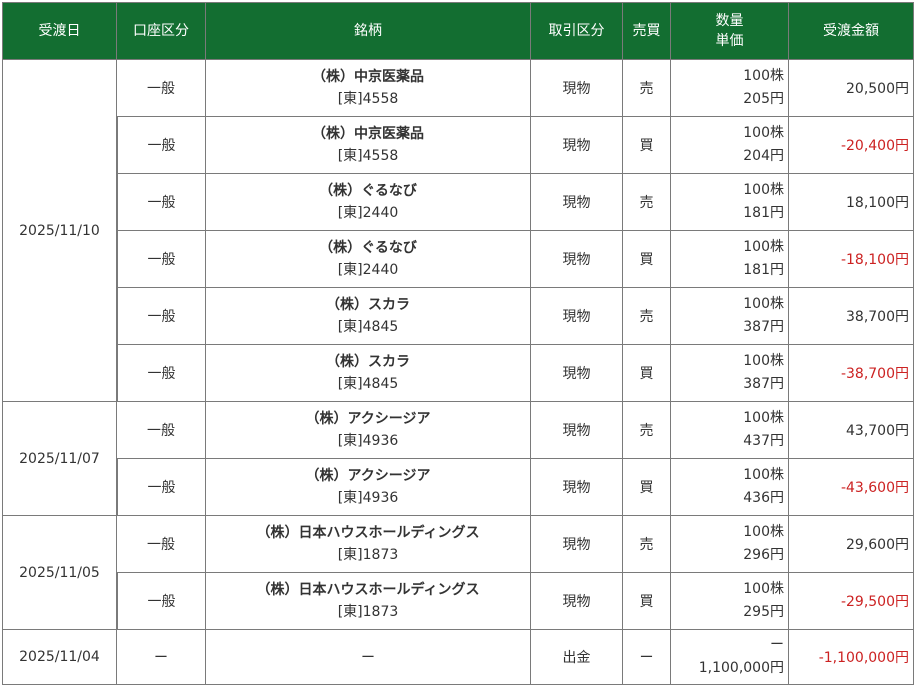 The width and height of the screenshot is (914, 688). What do you see at coordinates (577, 31) in the screenshot?
I see `header-trade-type: 取引区分` at bounding box center [577, 31].